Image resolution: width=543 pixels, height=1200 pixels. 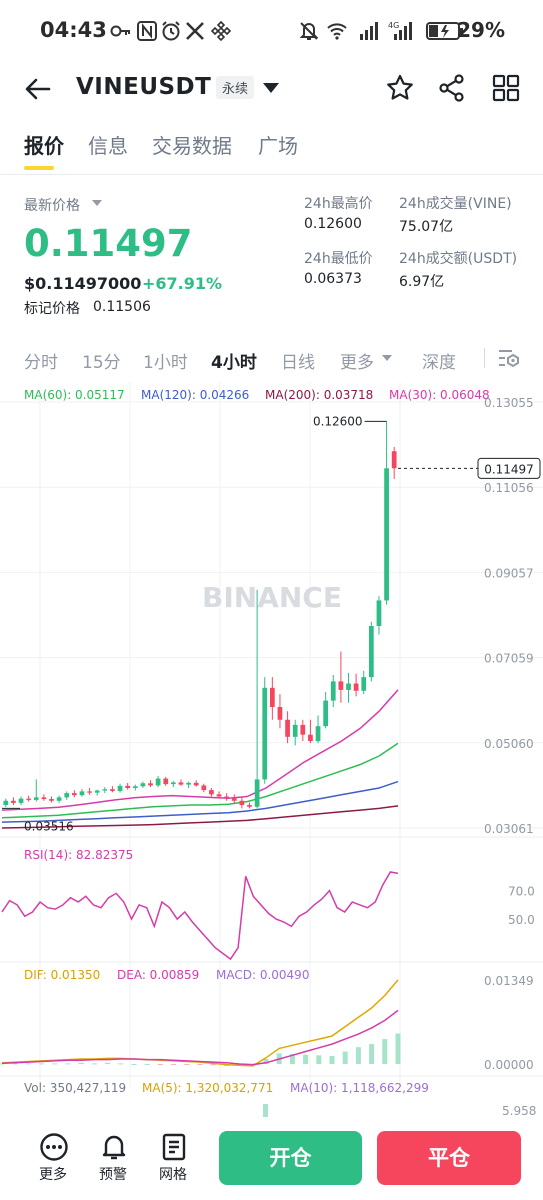 I want to click on open-position-button: 开仓, so click(x=290, y=1158).